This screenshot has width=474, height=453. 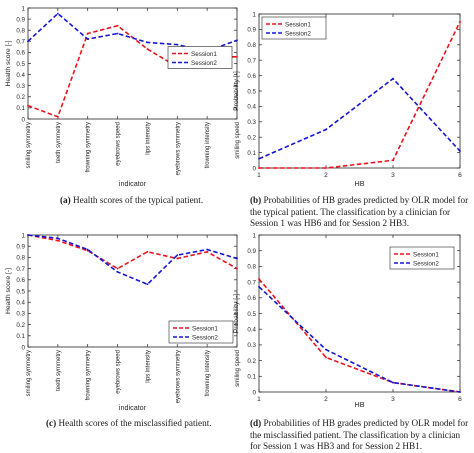 I want to click on caption-b-letter: (b), so click(x=256, y=200).